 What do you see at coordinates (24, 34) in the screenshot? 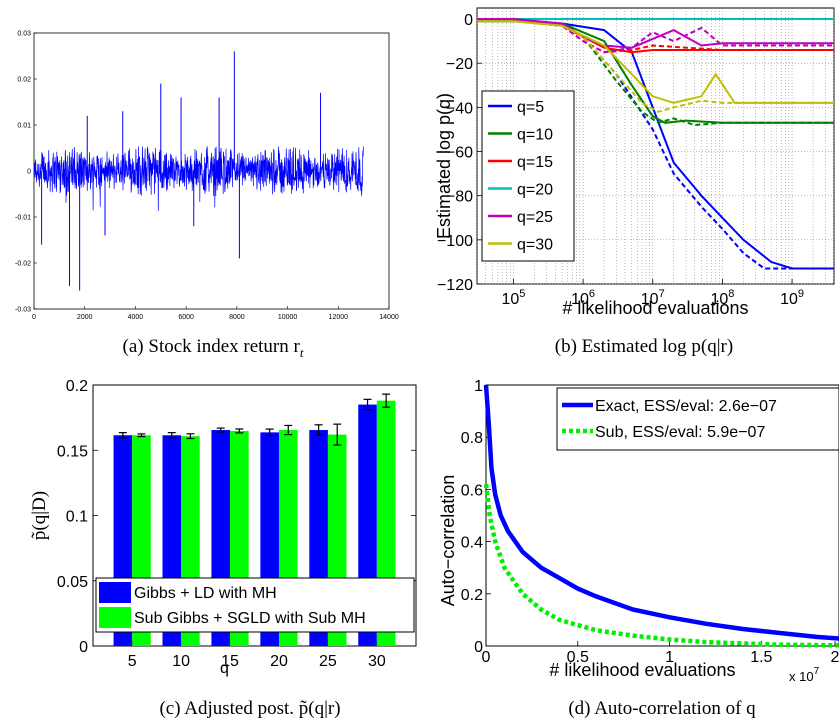
I see `a-y-tick-label: 0.03` at bounding box center [24, 34].